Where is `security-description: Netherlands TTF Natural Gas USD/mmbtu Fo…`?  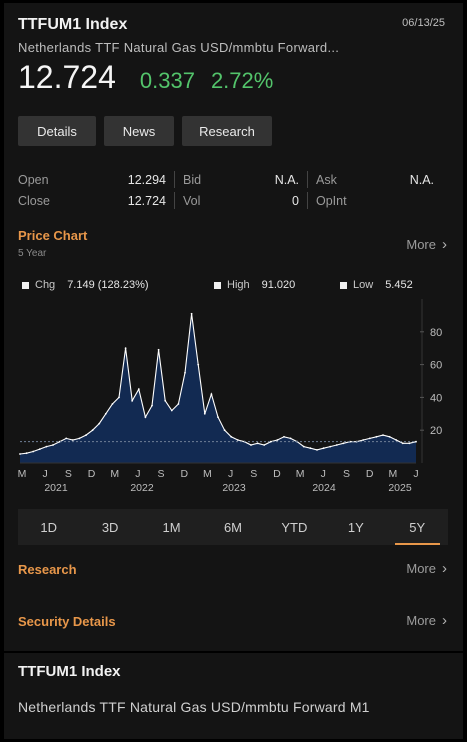 security-description: Netherlands TTF Natural Gas USD/mmbtu Fo… is located at coordinates (179, 47).